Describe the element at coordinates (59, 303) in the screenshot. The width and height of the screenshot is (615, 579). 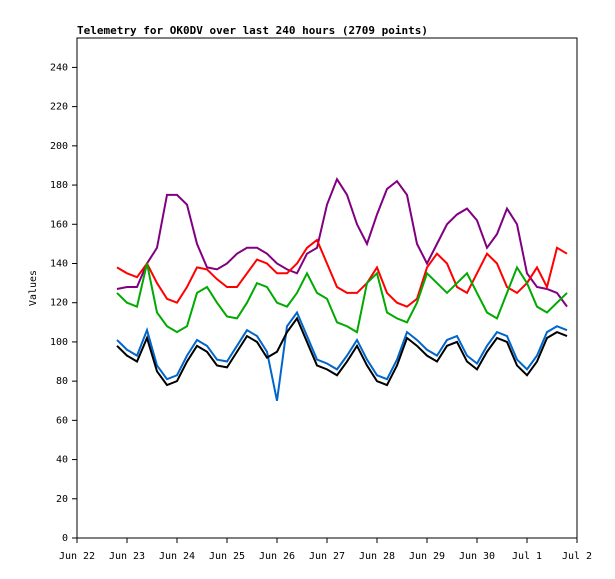
I see `y-tick-label: 120` at that location.